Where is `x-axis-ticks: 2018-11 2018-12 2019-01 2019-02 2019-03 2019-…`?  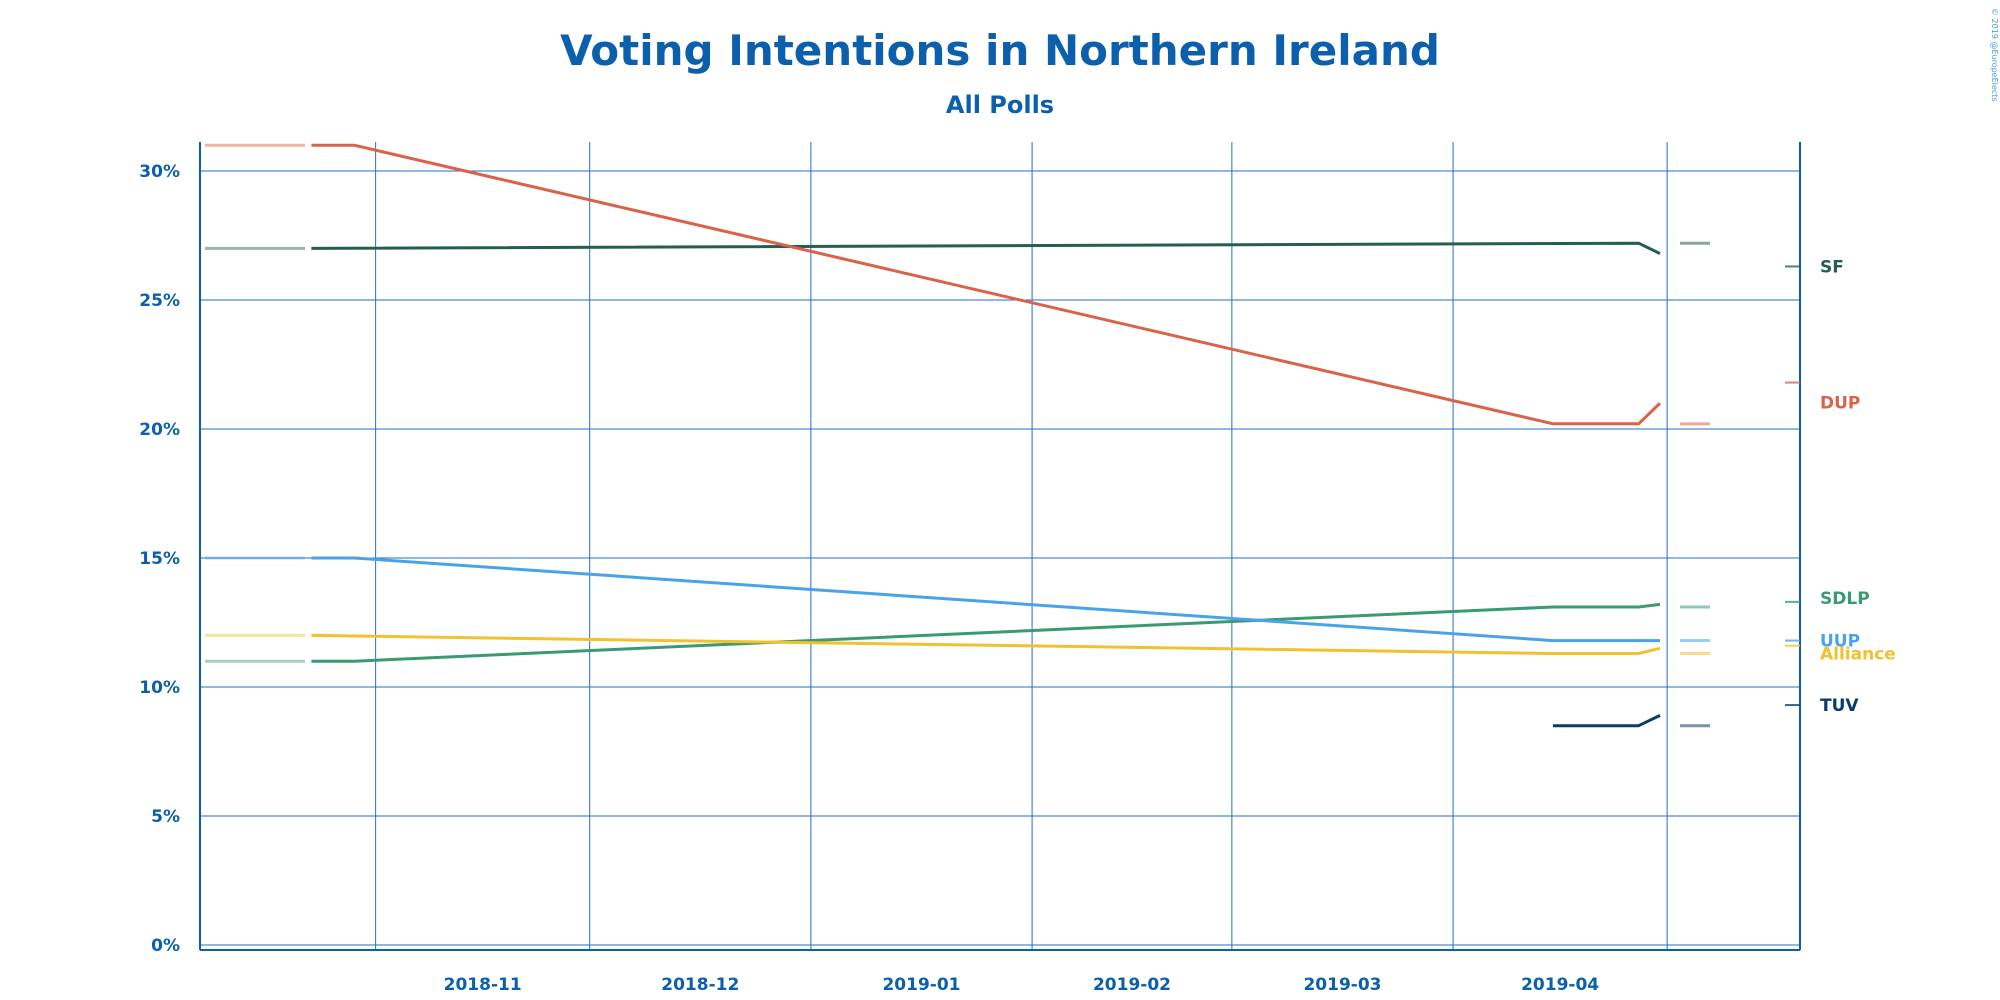 x-axis-ticks: 2018-11 2018-12 2019-01 2019-02 2019-03 2019-… is located at coordinates (1022, 985).